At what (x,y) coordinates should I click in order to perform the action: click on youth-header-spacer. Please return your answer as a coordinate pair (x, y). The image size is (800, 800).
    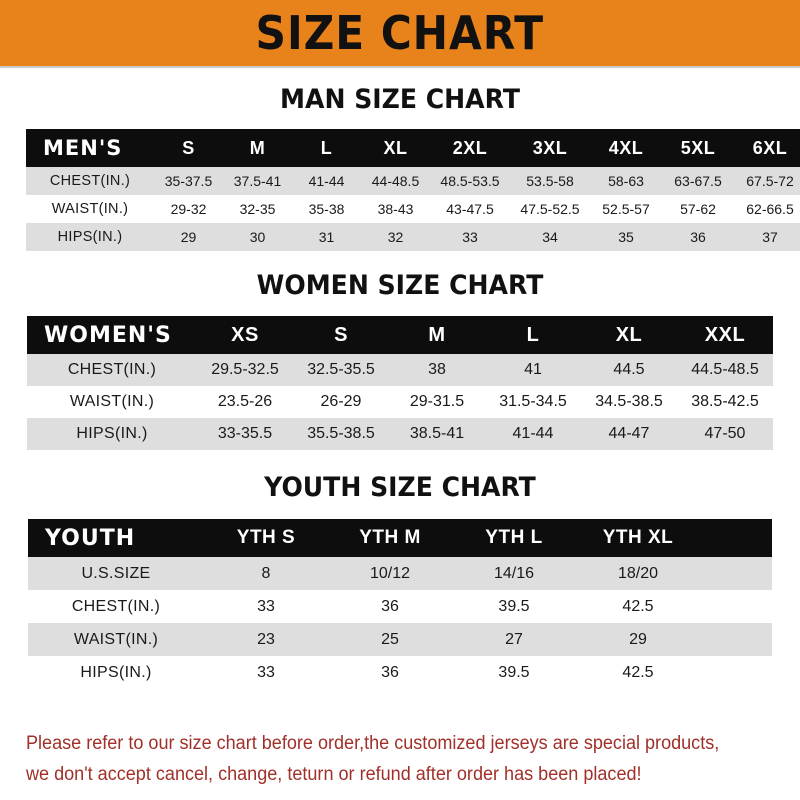
    Looking at the image, I should click on (736, 538).